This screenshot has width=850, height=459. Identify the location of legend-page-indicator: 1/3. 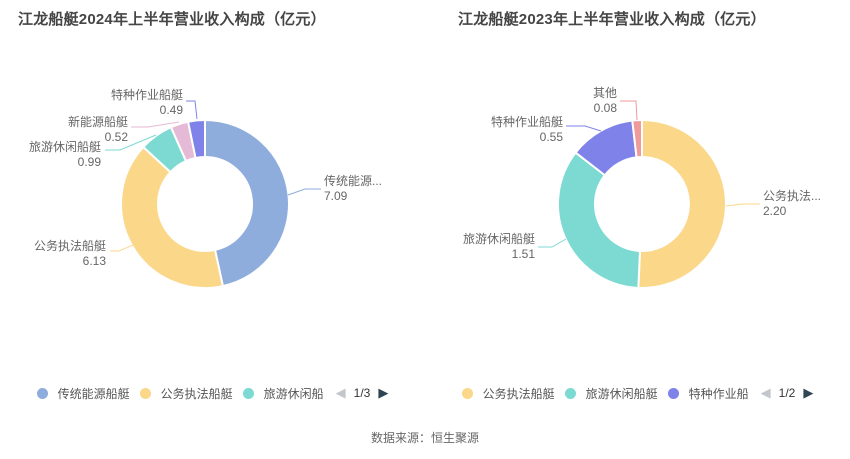
(362, 393).